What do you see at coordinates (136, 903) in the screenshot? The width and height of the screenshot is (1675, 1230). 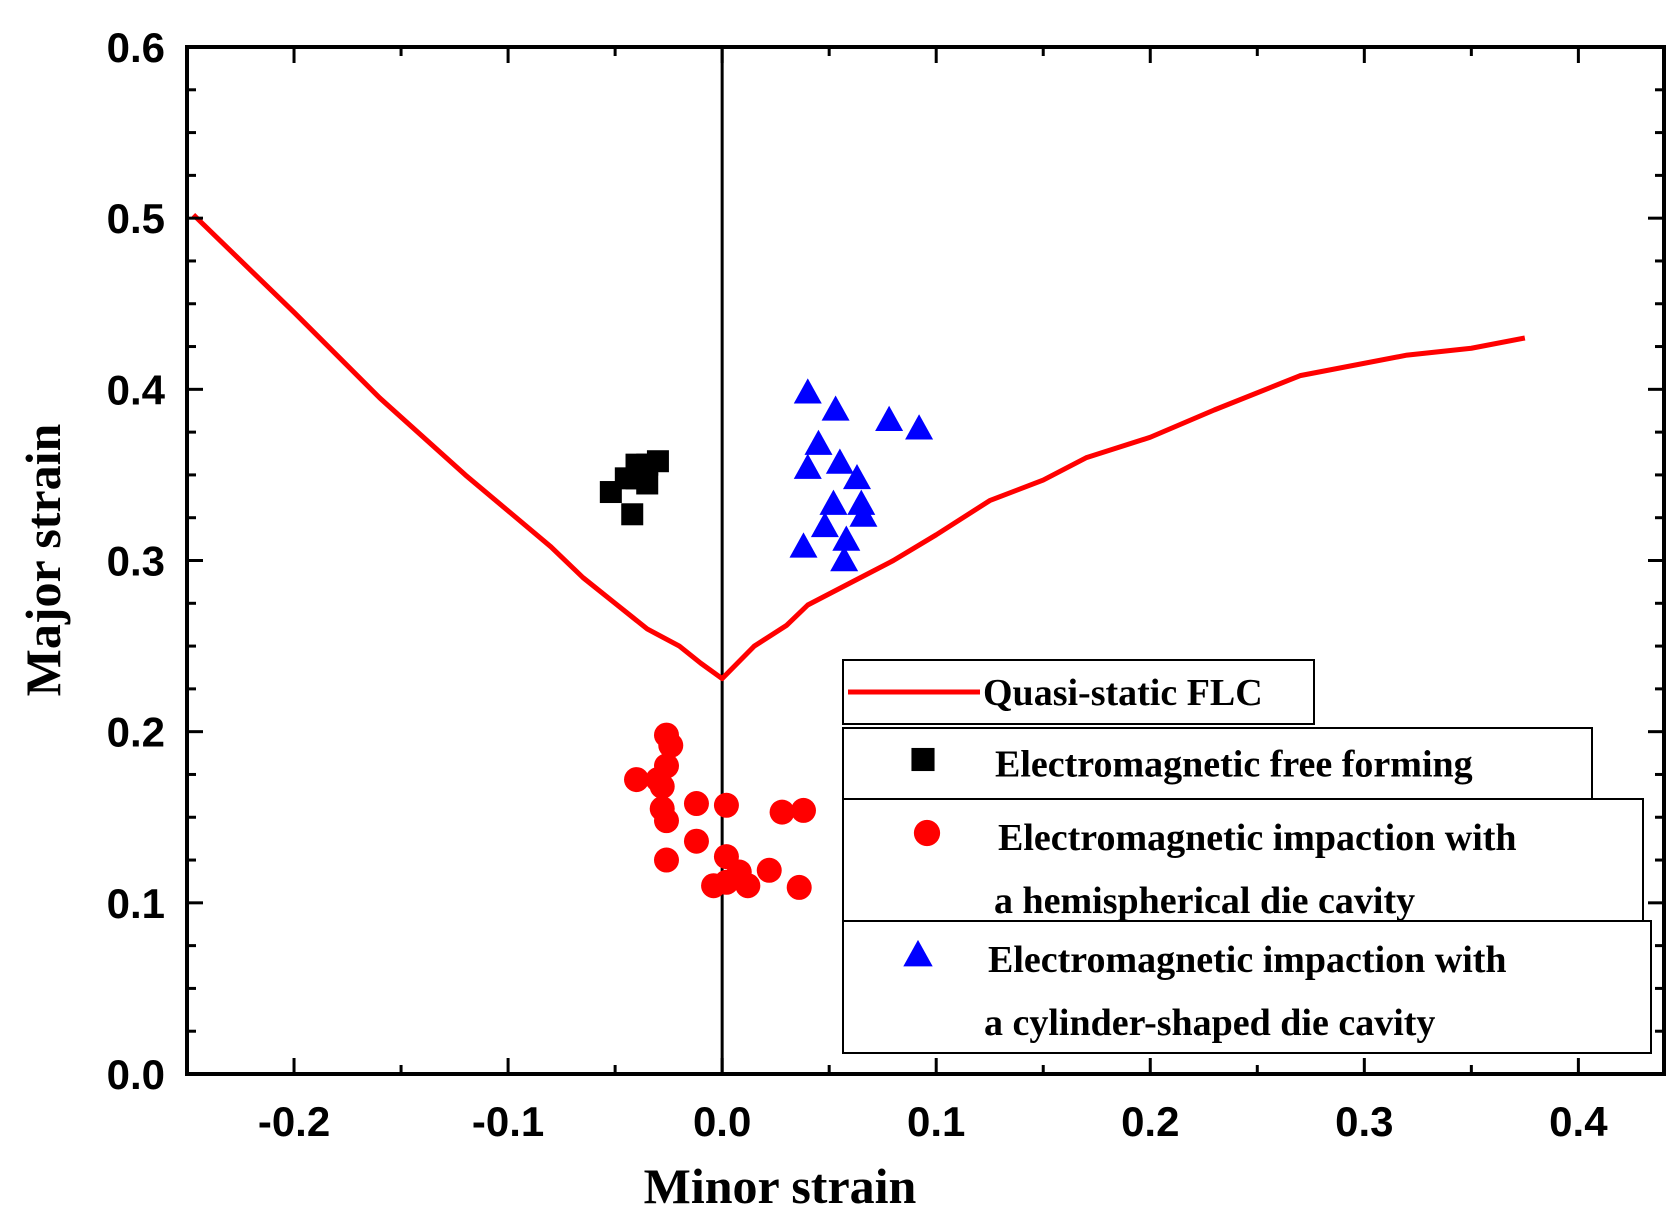 I see `y-tick-label: 0.1` at bounding box center [136, 903].